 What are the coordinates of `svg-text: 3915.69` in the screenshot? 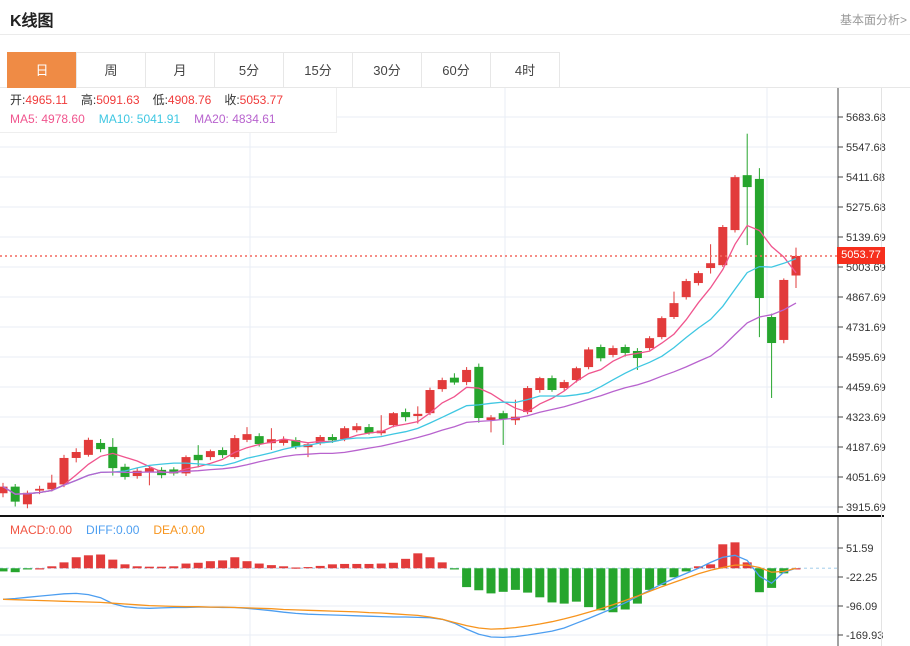 It's located at (866, 507).